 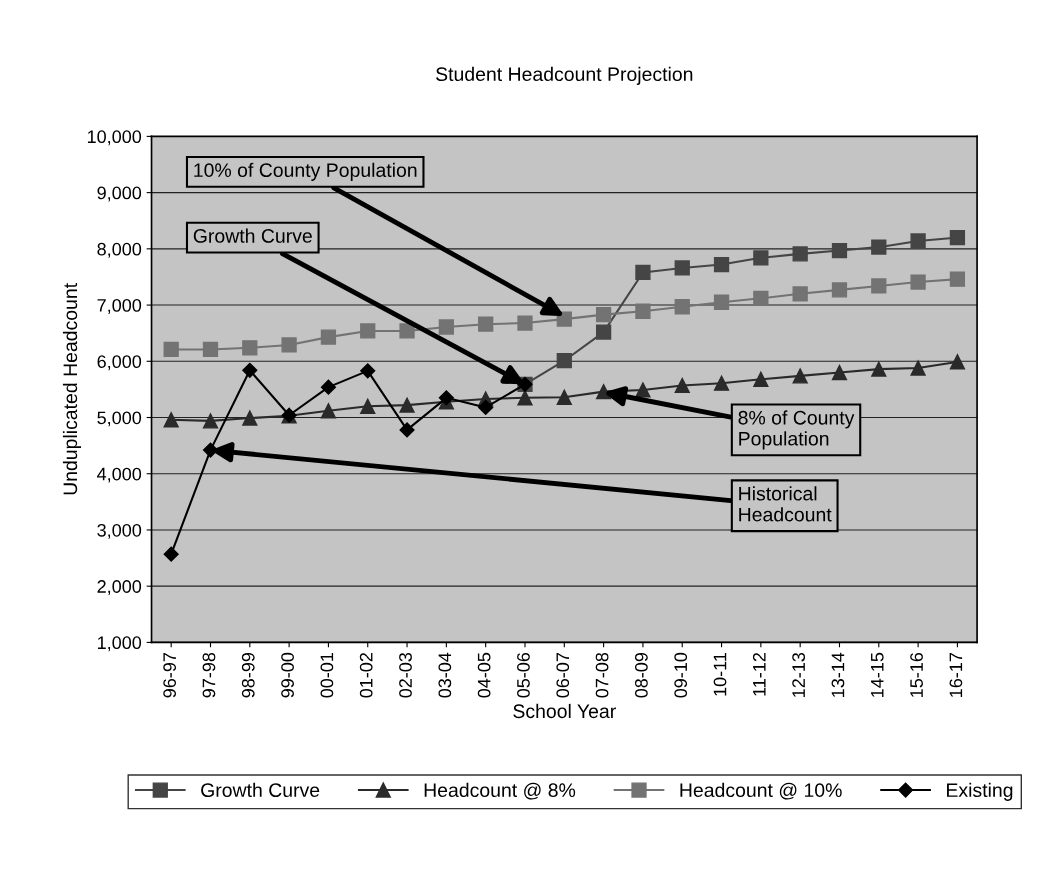 I want to click on x-tick-label: 08-09, so click(x=641, y=675).